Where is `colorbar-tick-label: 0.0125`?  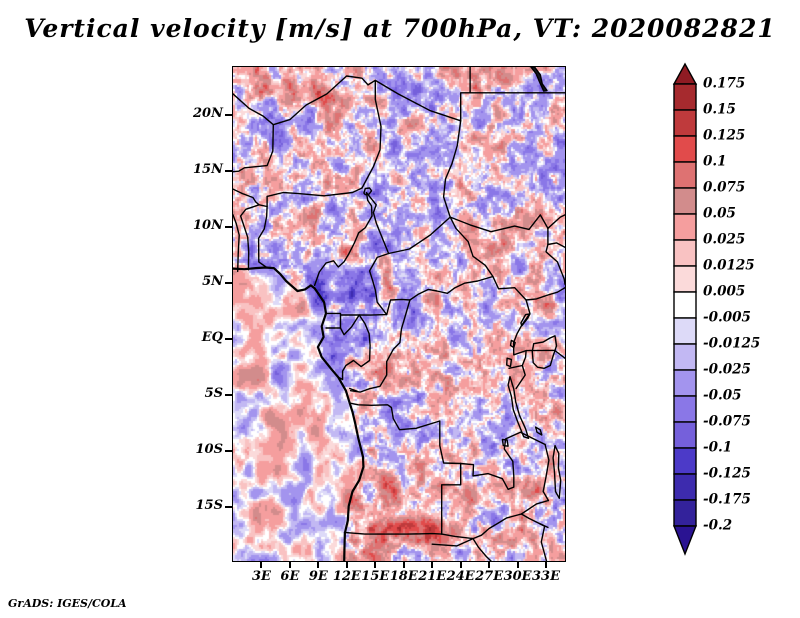
colorbar-tick-label: 0.0125 is located at coordinates (729, 266).